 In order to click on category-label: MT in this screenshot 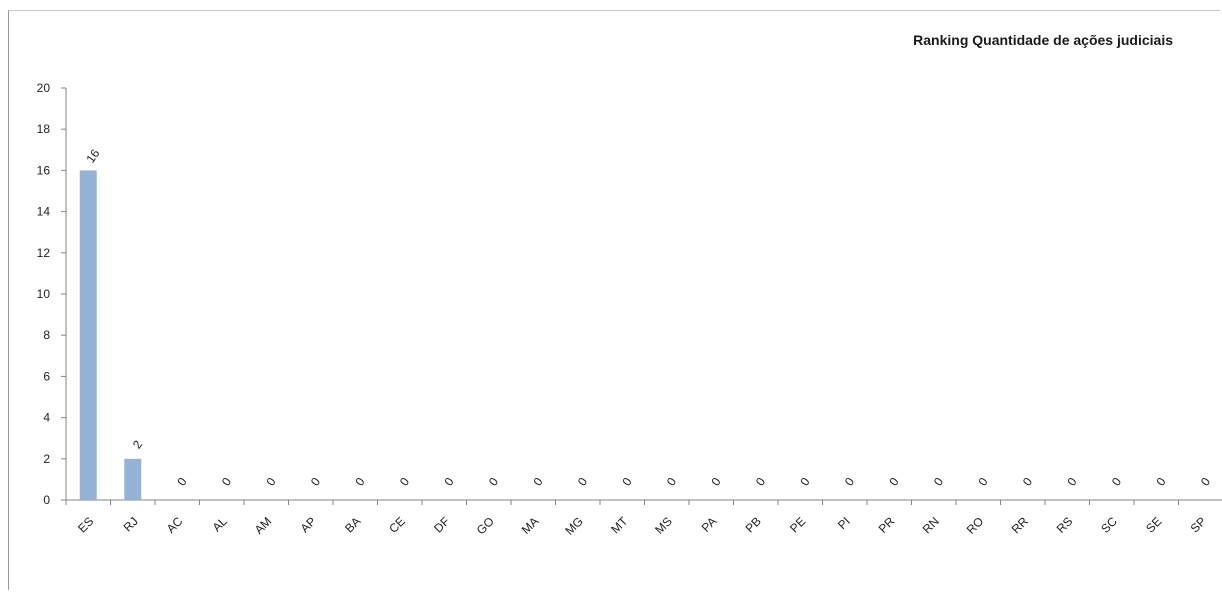, I will do `click(619, 525)`.